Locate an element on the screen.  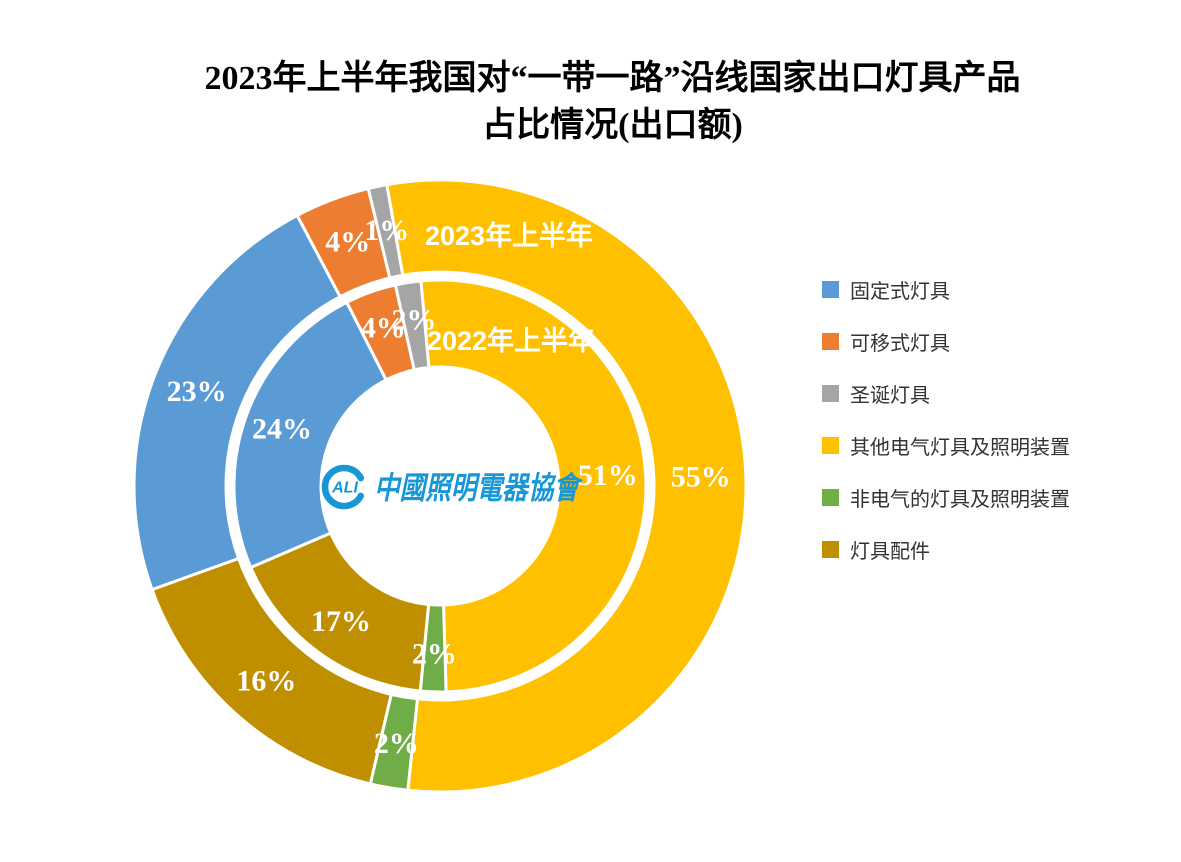
data-label-outer-cat3: 55% is located at coordinates (701, 477).